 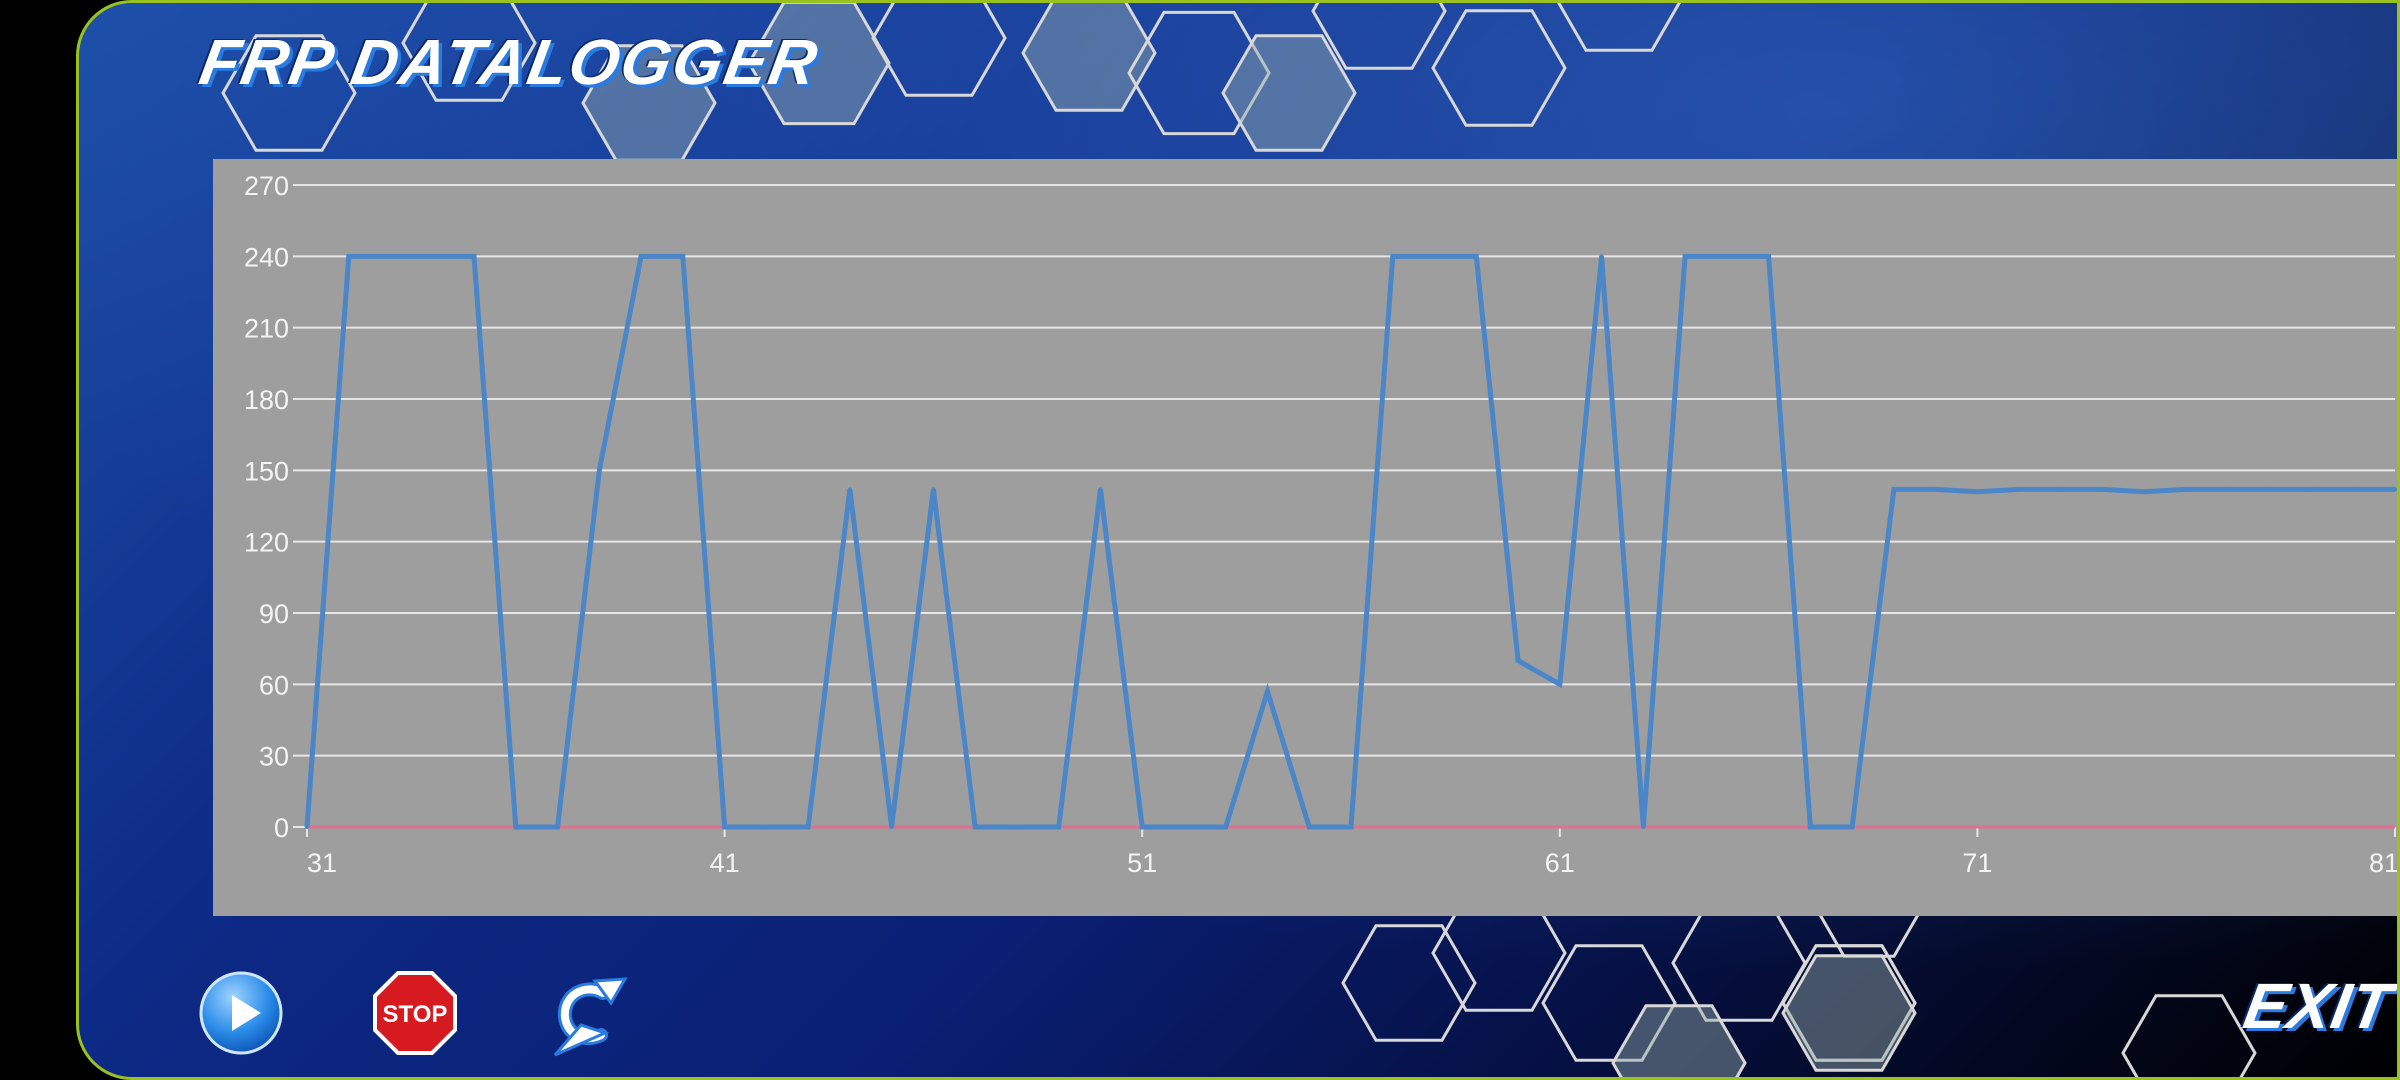 I want to click on y-tick-label: 90, so click(x=274, y=614).